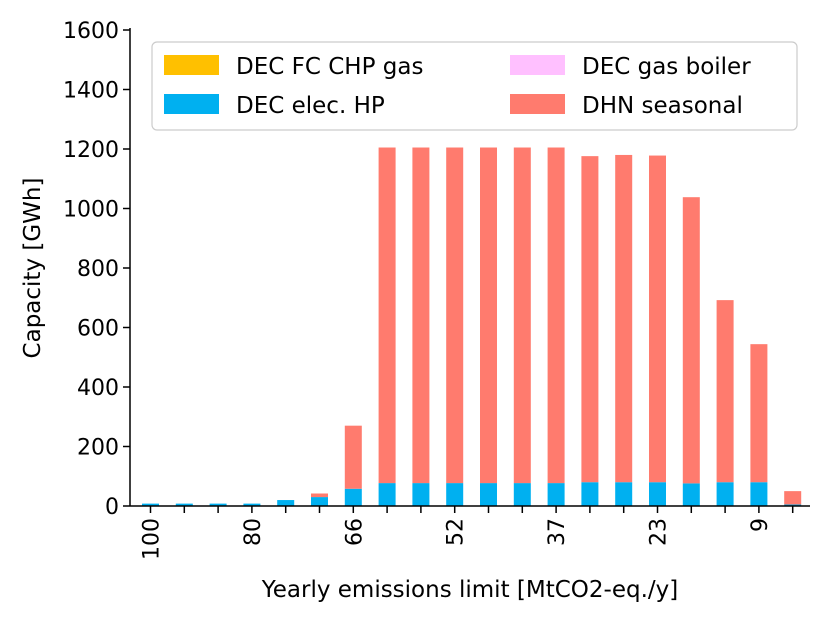 The image size is (830, 623). What do you see at coordinates (329, 67) in the screenshot?
I see `legend-label-0: DEC FC CHP gas` at bounding box center [329, 67].